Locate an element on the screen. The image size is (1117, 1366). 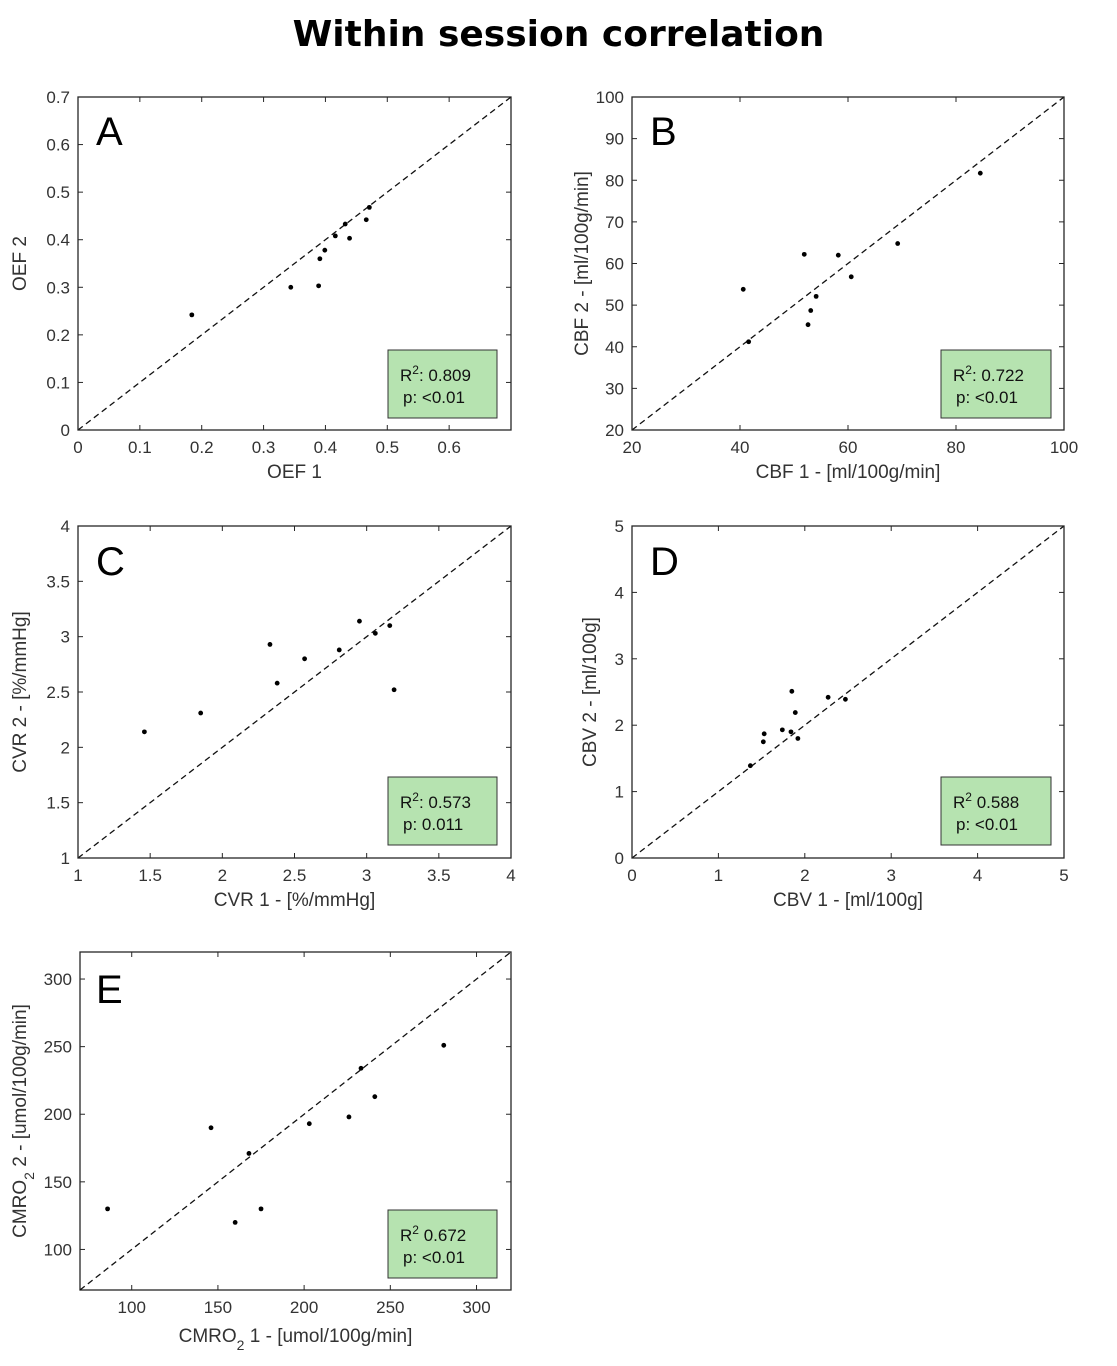
y-axis-label: CVR 2 - [%/mmHg] is located at coordinates (20, 692).